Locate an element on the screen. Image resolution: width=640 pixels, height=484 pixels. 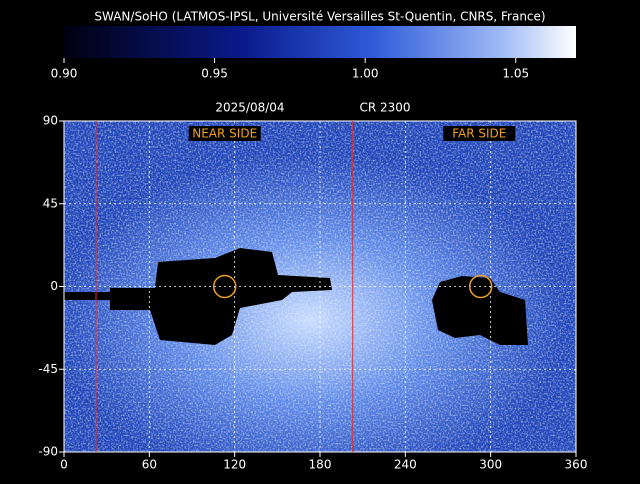
annotation: FAR SIDE is located at coordinates (479, 134).